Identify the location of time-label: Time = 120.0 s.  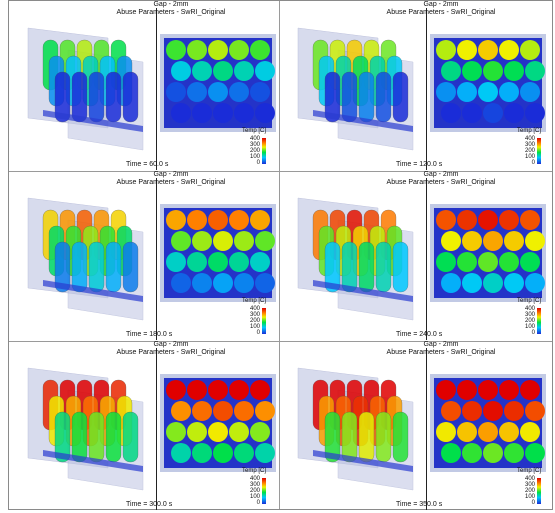
(419, 164).